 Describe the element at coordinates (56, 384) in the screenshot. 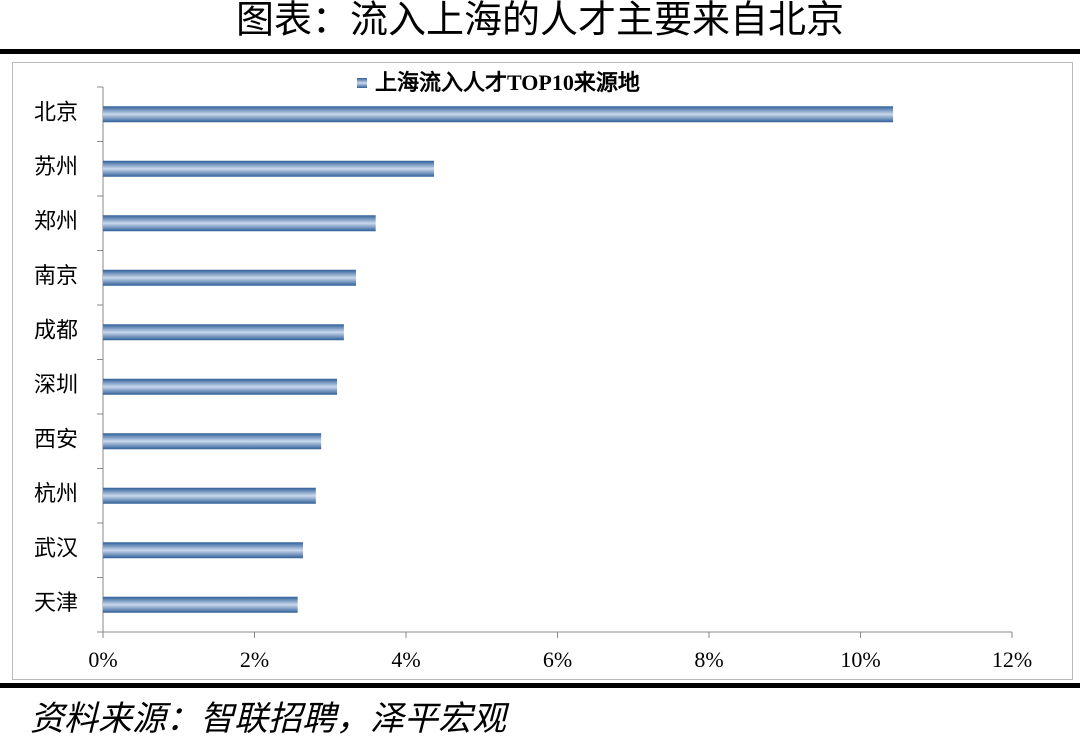

I see `y-tick-label: 深圳` at that location.